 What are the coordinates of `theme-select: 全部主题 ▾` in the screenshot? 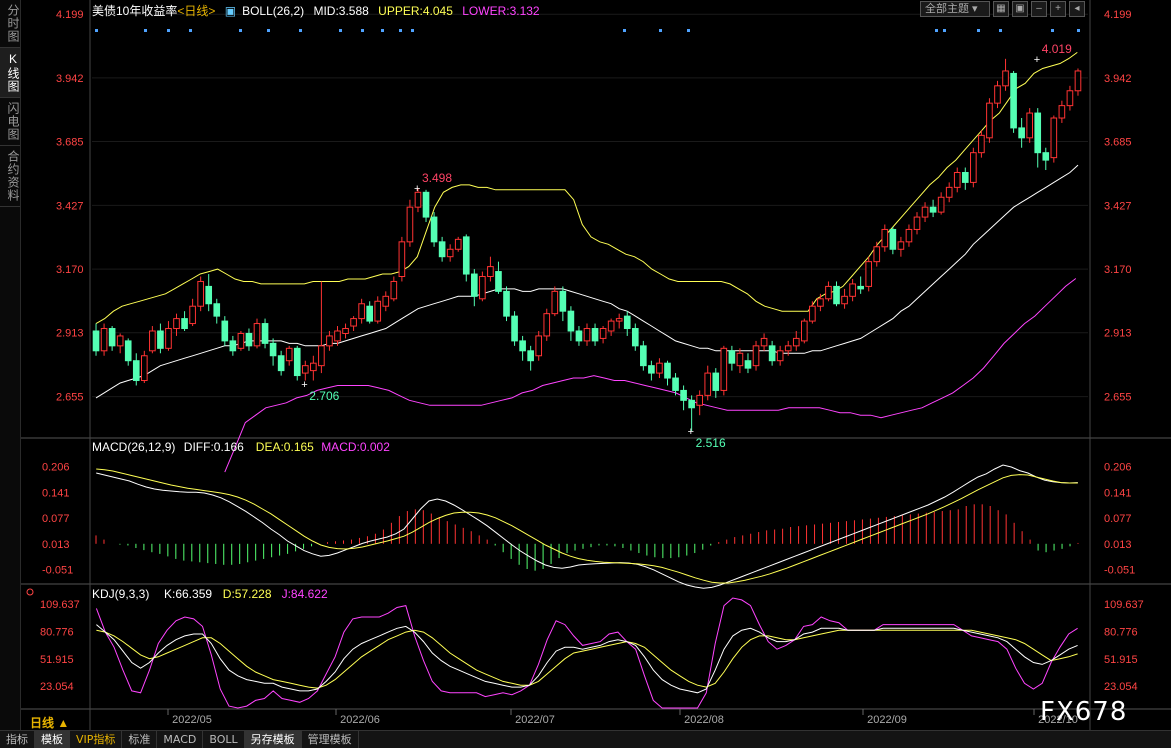 It's located at (955, 9).